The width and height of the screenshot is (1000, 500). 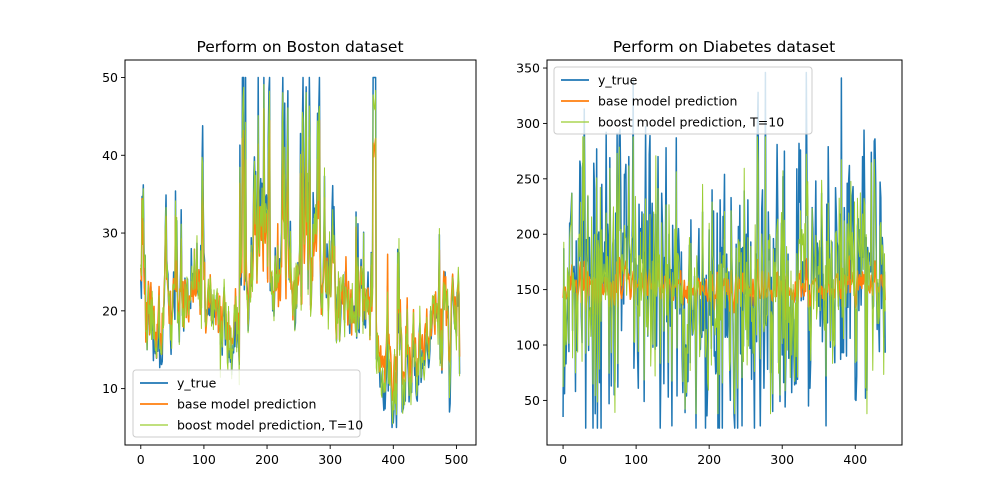 What do you see at coordinates (528, 234) in the screenshot?
I see `y-tick-label: 200` at bounding box center [528, 234].